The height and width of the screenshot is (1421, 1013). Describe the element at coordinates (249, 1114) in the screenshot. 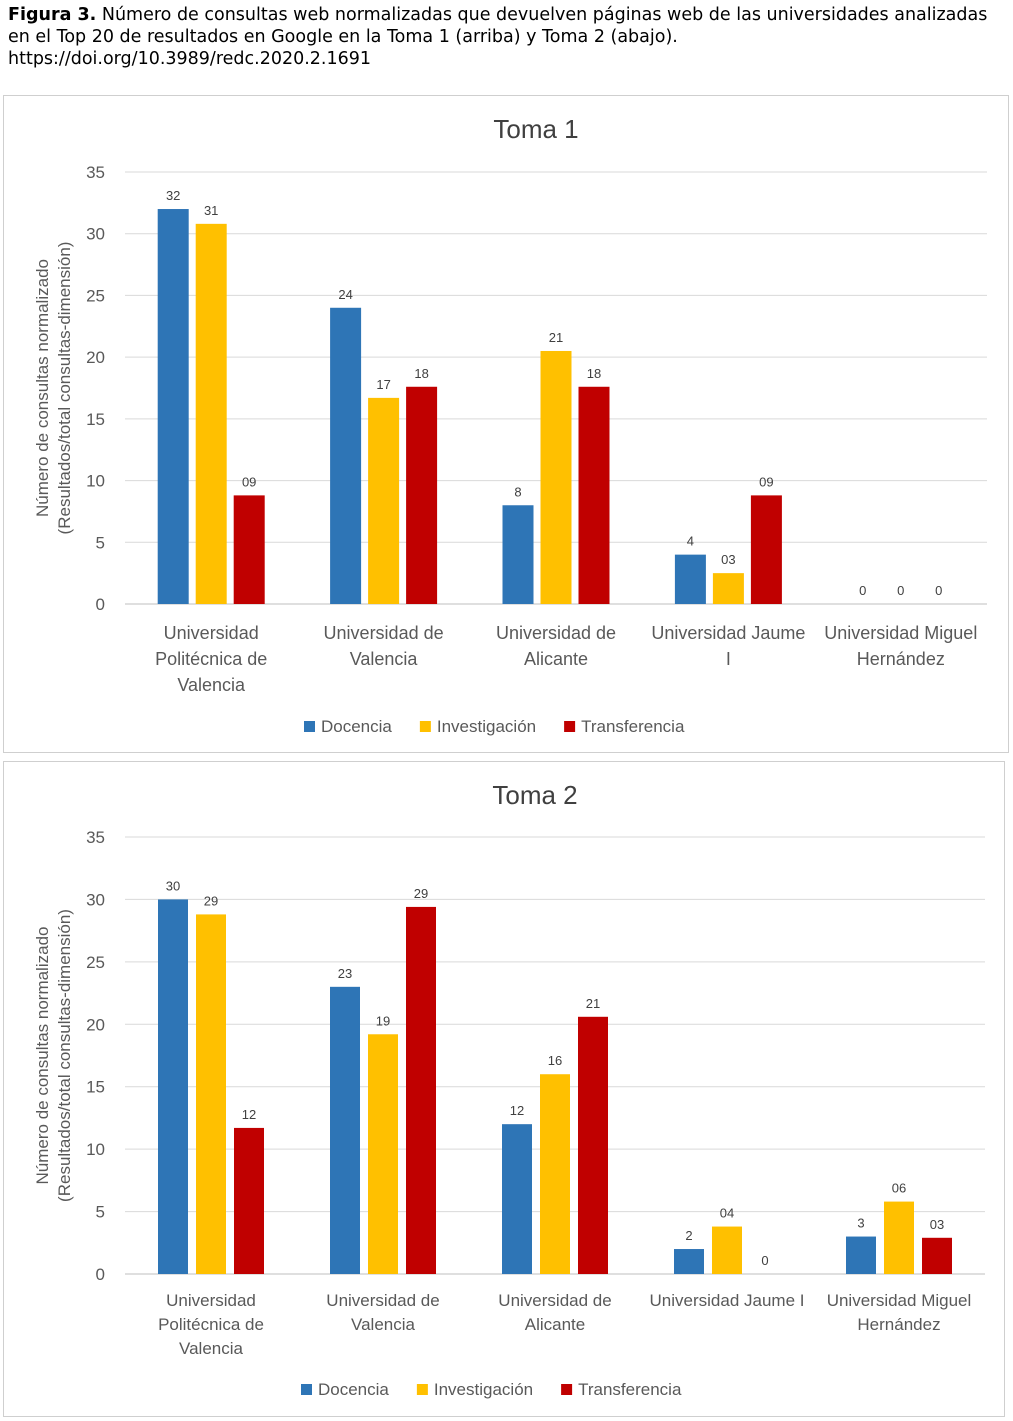

I see `data-label-transferencia: 12` at that location.